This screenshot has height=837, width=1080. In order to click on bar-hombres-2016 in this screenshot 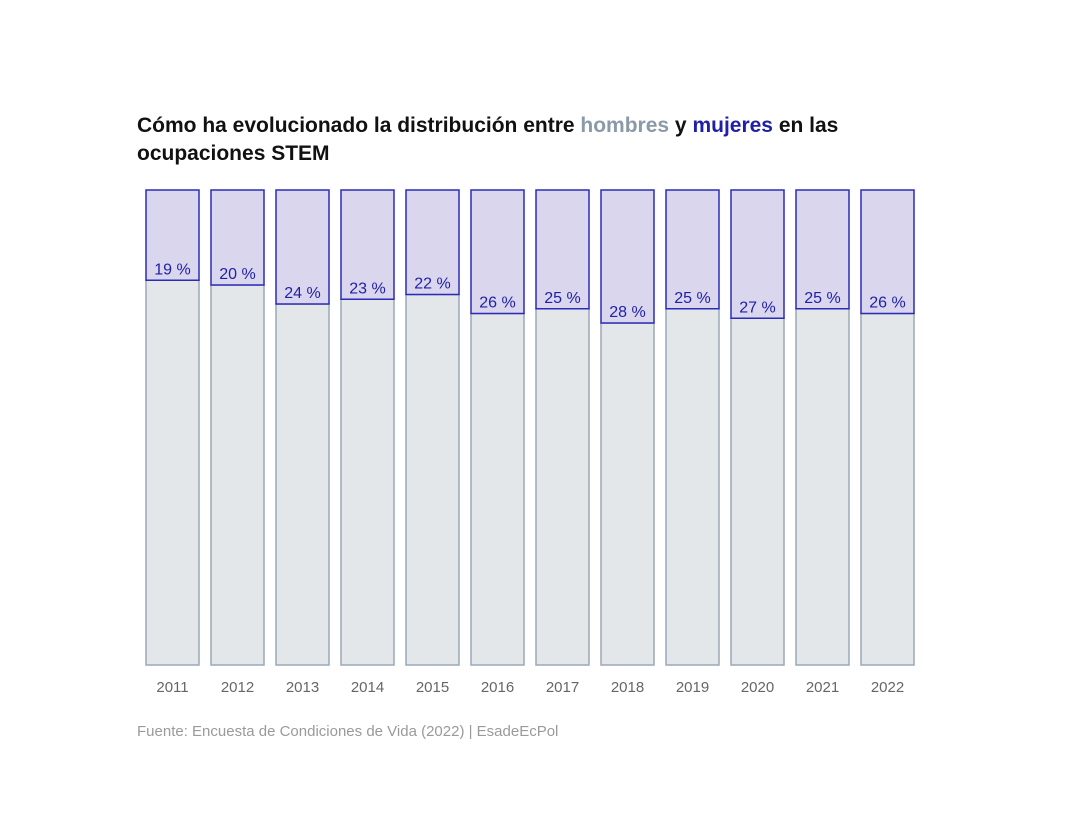, I will do `click(497, 489)`.